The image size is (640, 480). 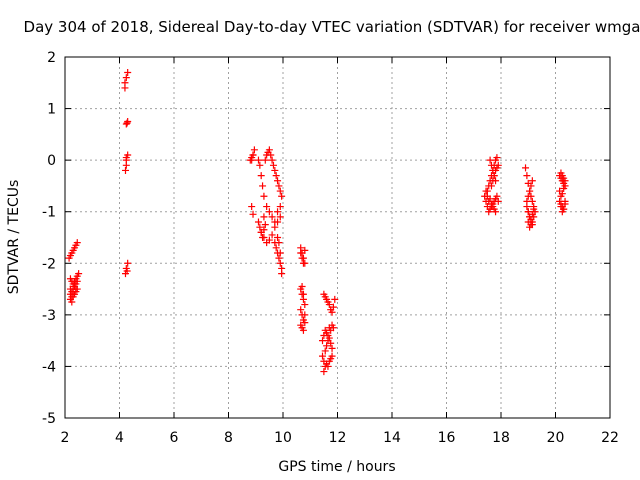 I want to click on y-tick-label: 1, so click(x=51, y=110).